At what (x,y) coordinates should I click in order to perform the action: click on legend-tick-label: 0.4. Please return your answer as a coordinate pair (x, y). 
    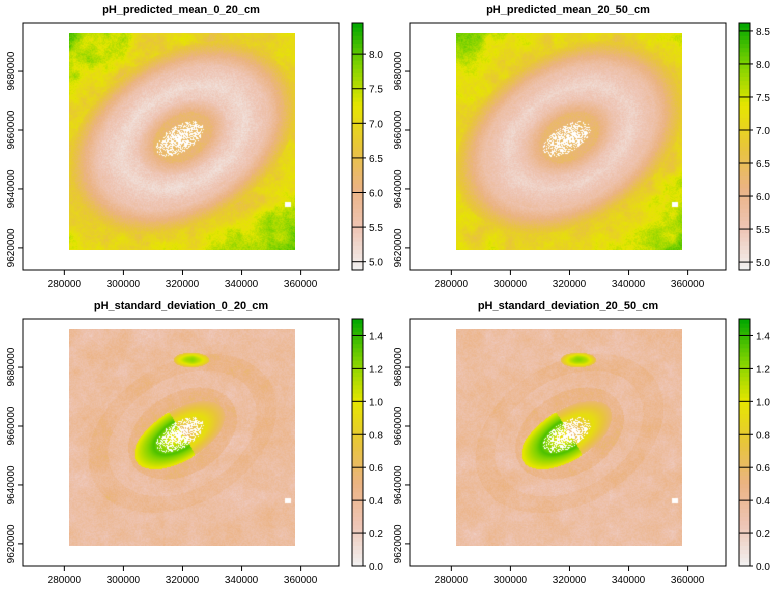
    Looking at the image, I should click on (763, 501).